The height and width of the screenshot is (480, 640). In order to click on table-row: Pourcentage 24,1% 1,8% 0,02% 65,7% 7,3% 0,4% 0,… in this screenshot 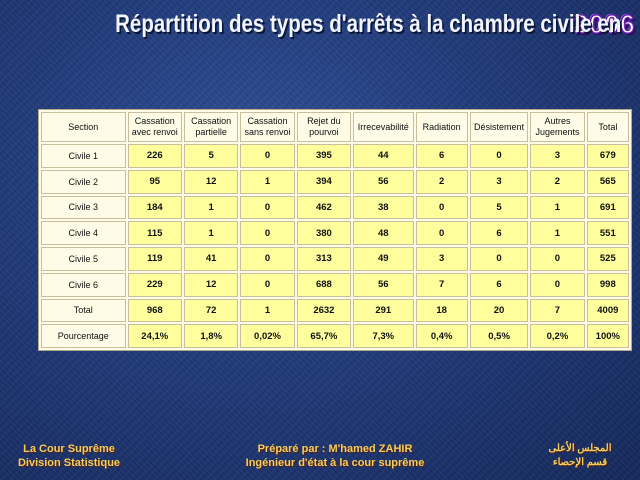, I will do `click(335, 336)`.